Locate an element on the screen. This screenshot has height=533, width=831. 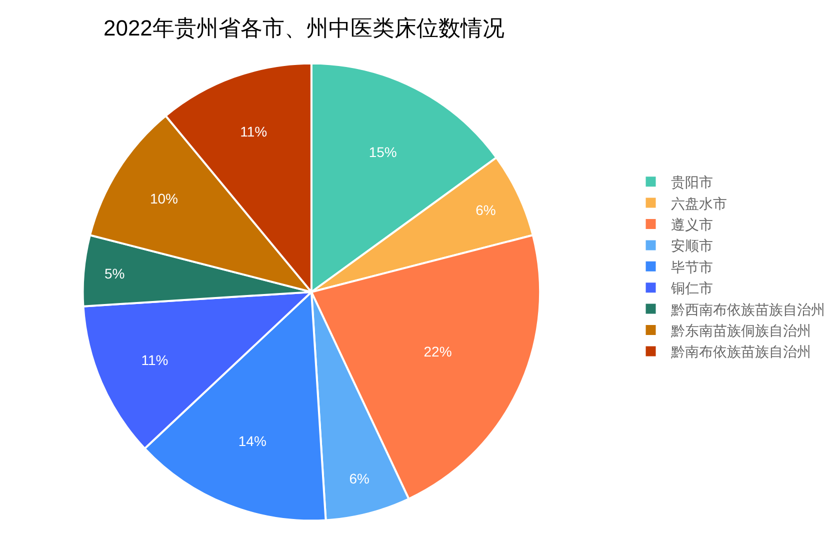
data-label: 15% is located at coordinates (382, 152).